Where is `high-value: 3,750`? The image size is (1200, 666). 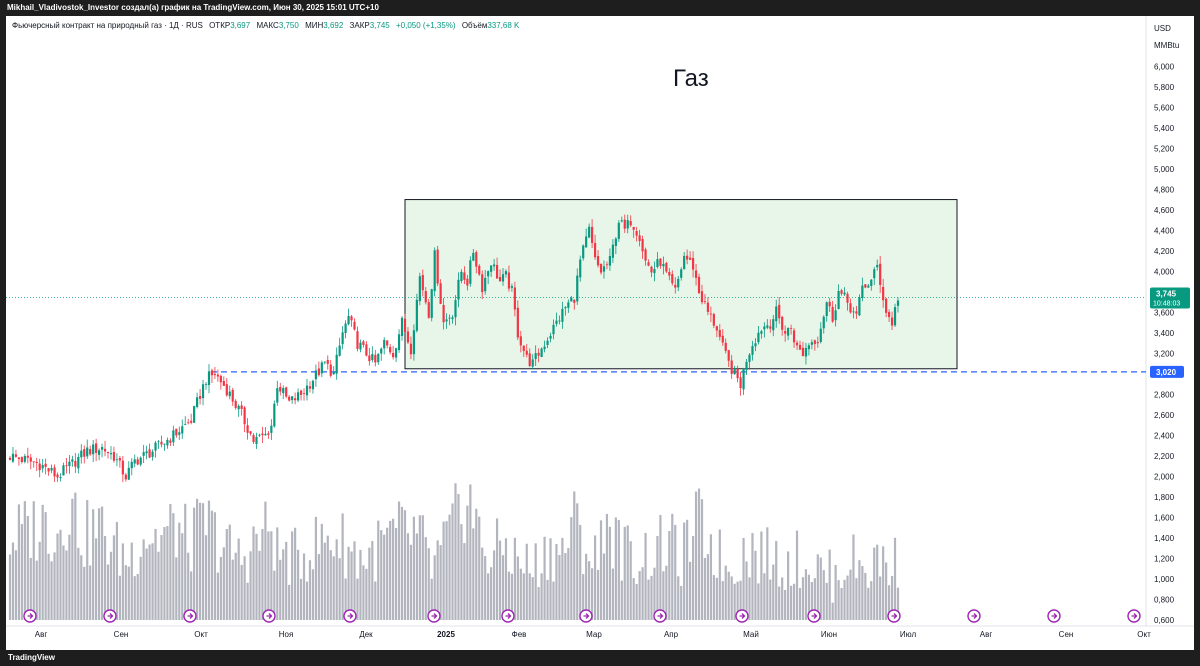 high-value: 3,750 is located at coordinates (288, 25).